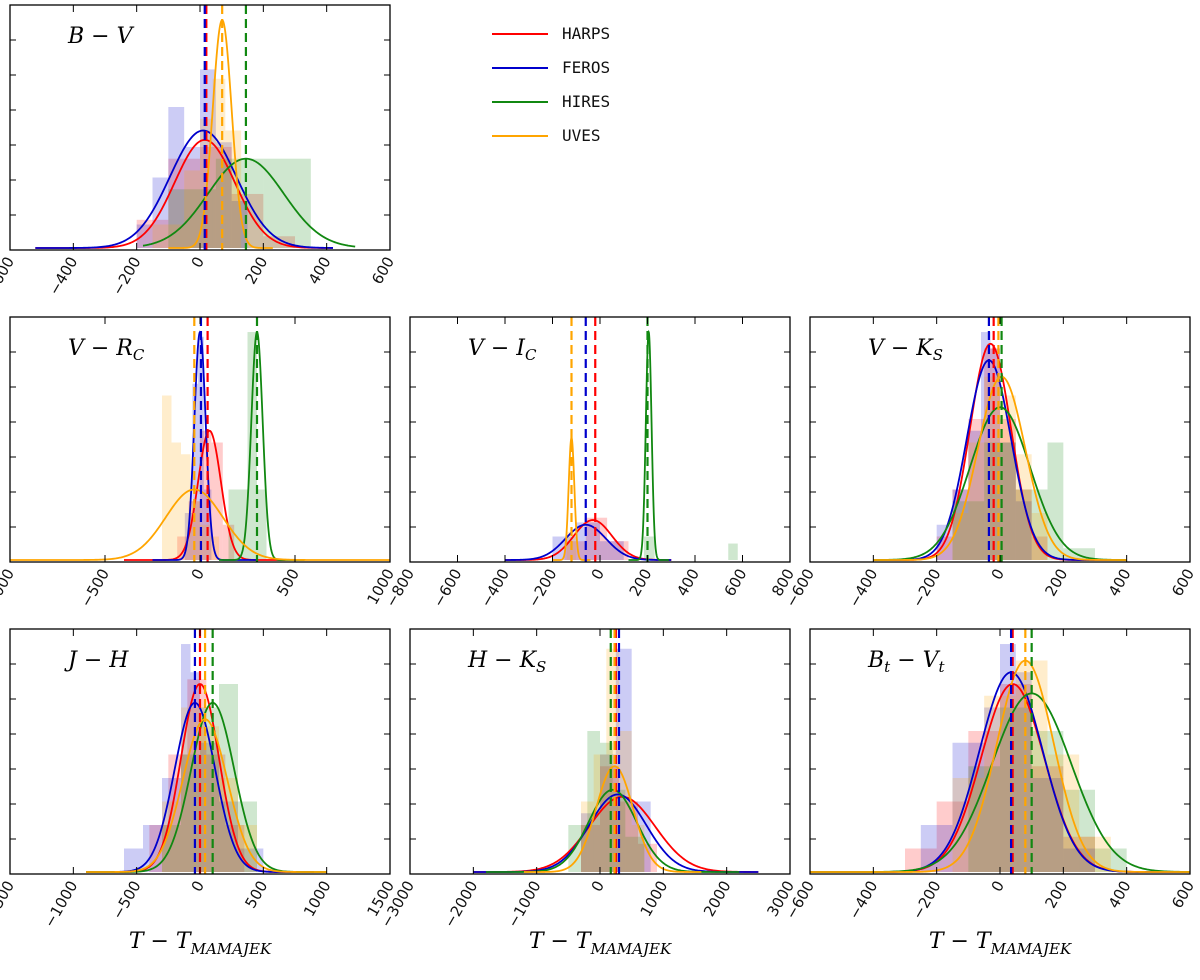  I want to click on legend-label-feros: FEROS, so click(586, 67).